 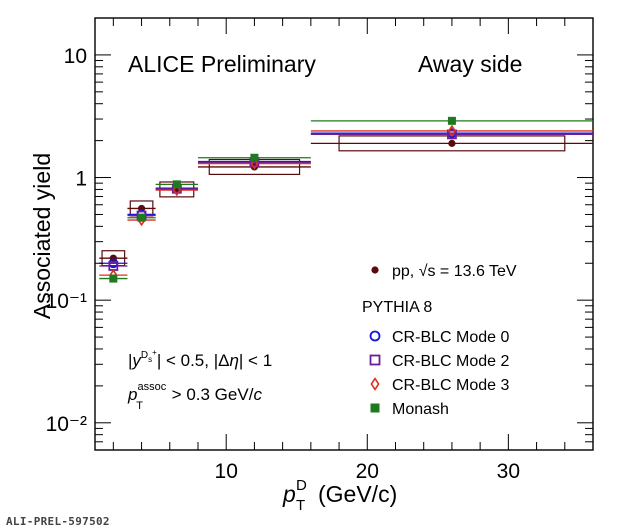 What do you see at coordinates (470, 64) in the screenshot?
I see `chart-subtitle: Away side` at bounding box center [470, 64].